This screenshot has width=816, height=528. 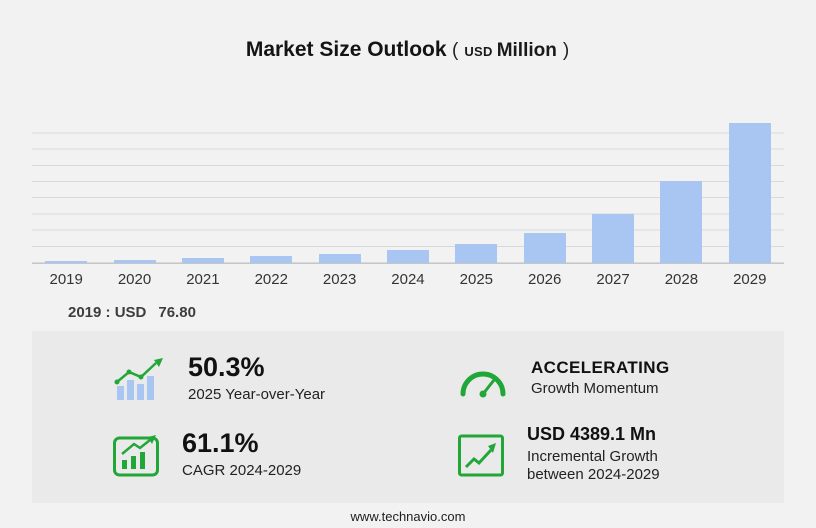 I want to click on x-axis-label-2027: 2027, so click(x=613, y=279).